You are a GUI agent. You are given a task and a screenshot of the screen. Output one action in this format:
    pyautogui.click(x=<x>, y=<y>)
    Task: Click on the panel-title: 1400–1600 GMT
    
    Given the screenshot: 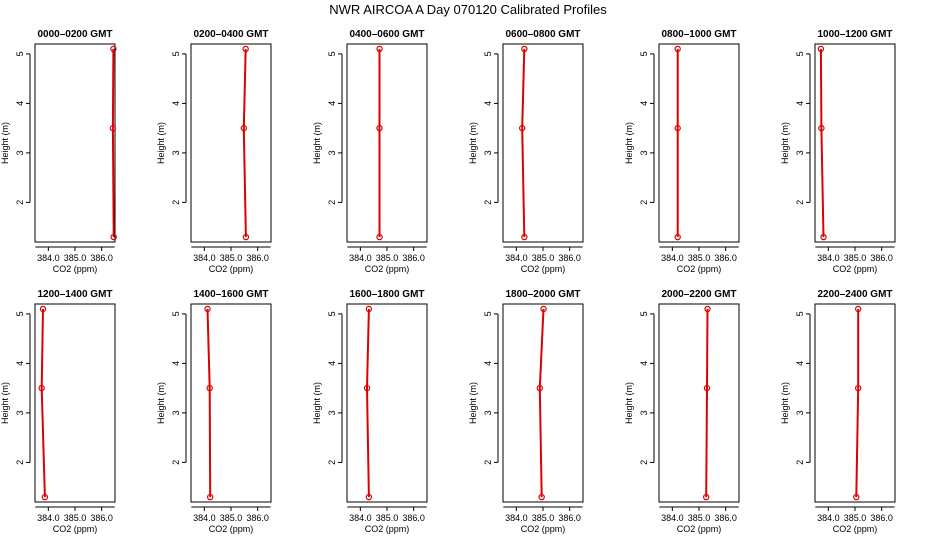 What is the action you would take?
    pyautogui.click(x=230, y=294)
    